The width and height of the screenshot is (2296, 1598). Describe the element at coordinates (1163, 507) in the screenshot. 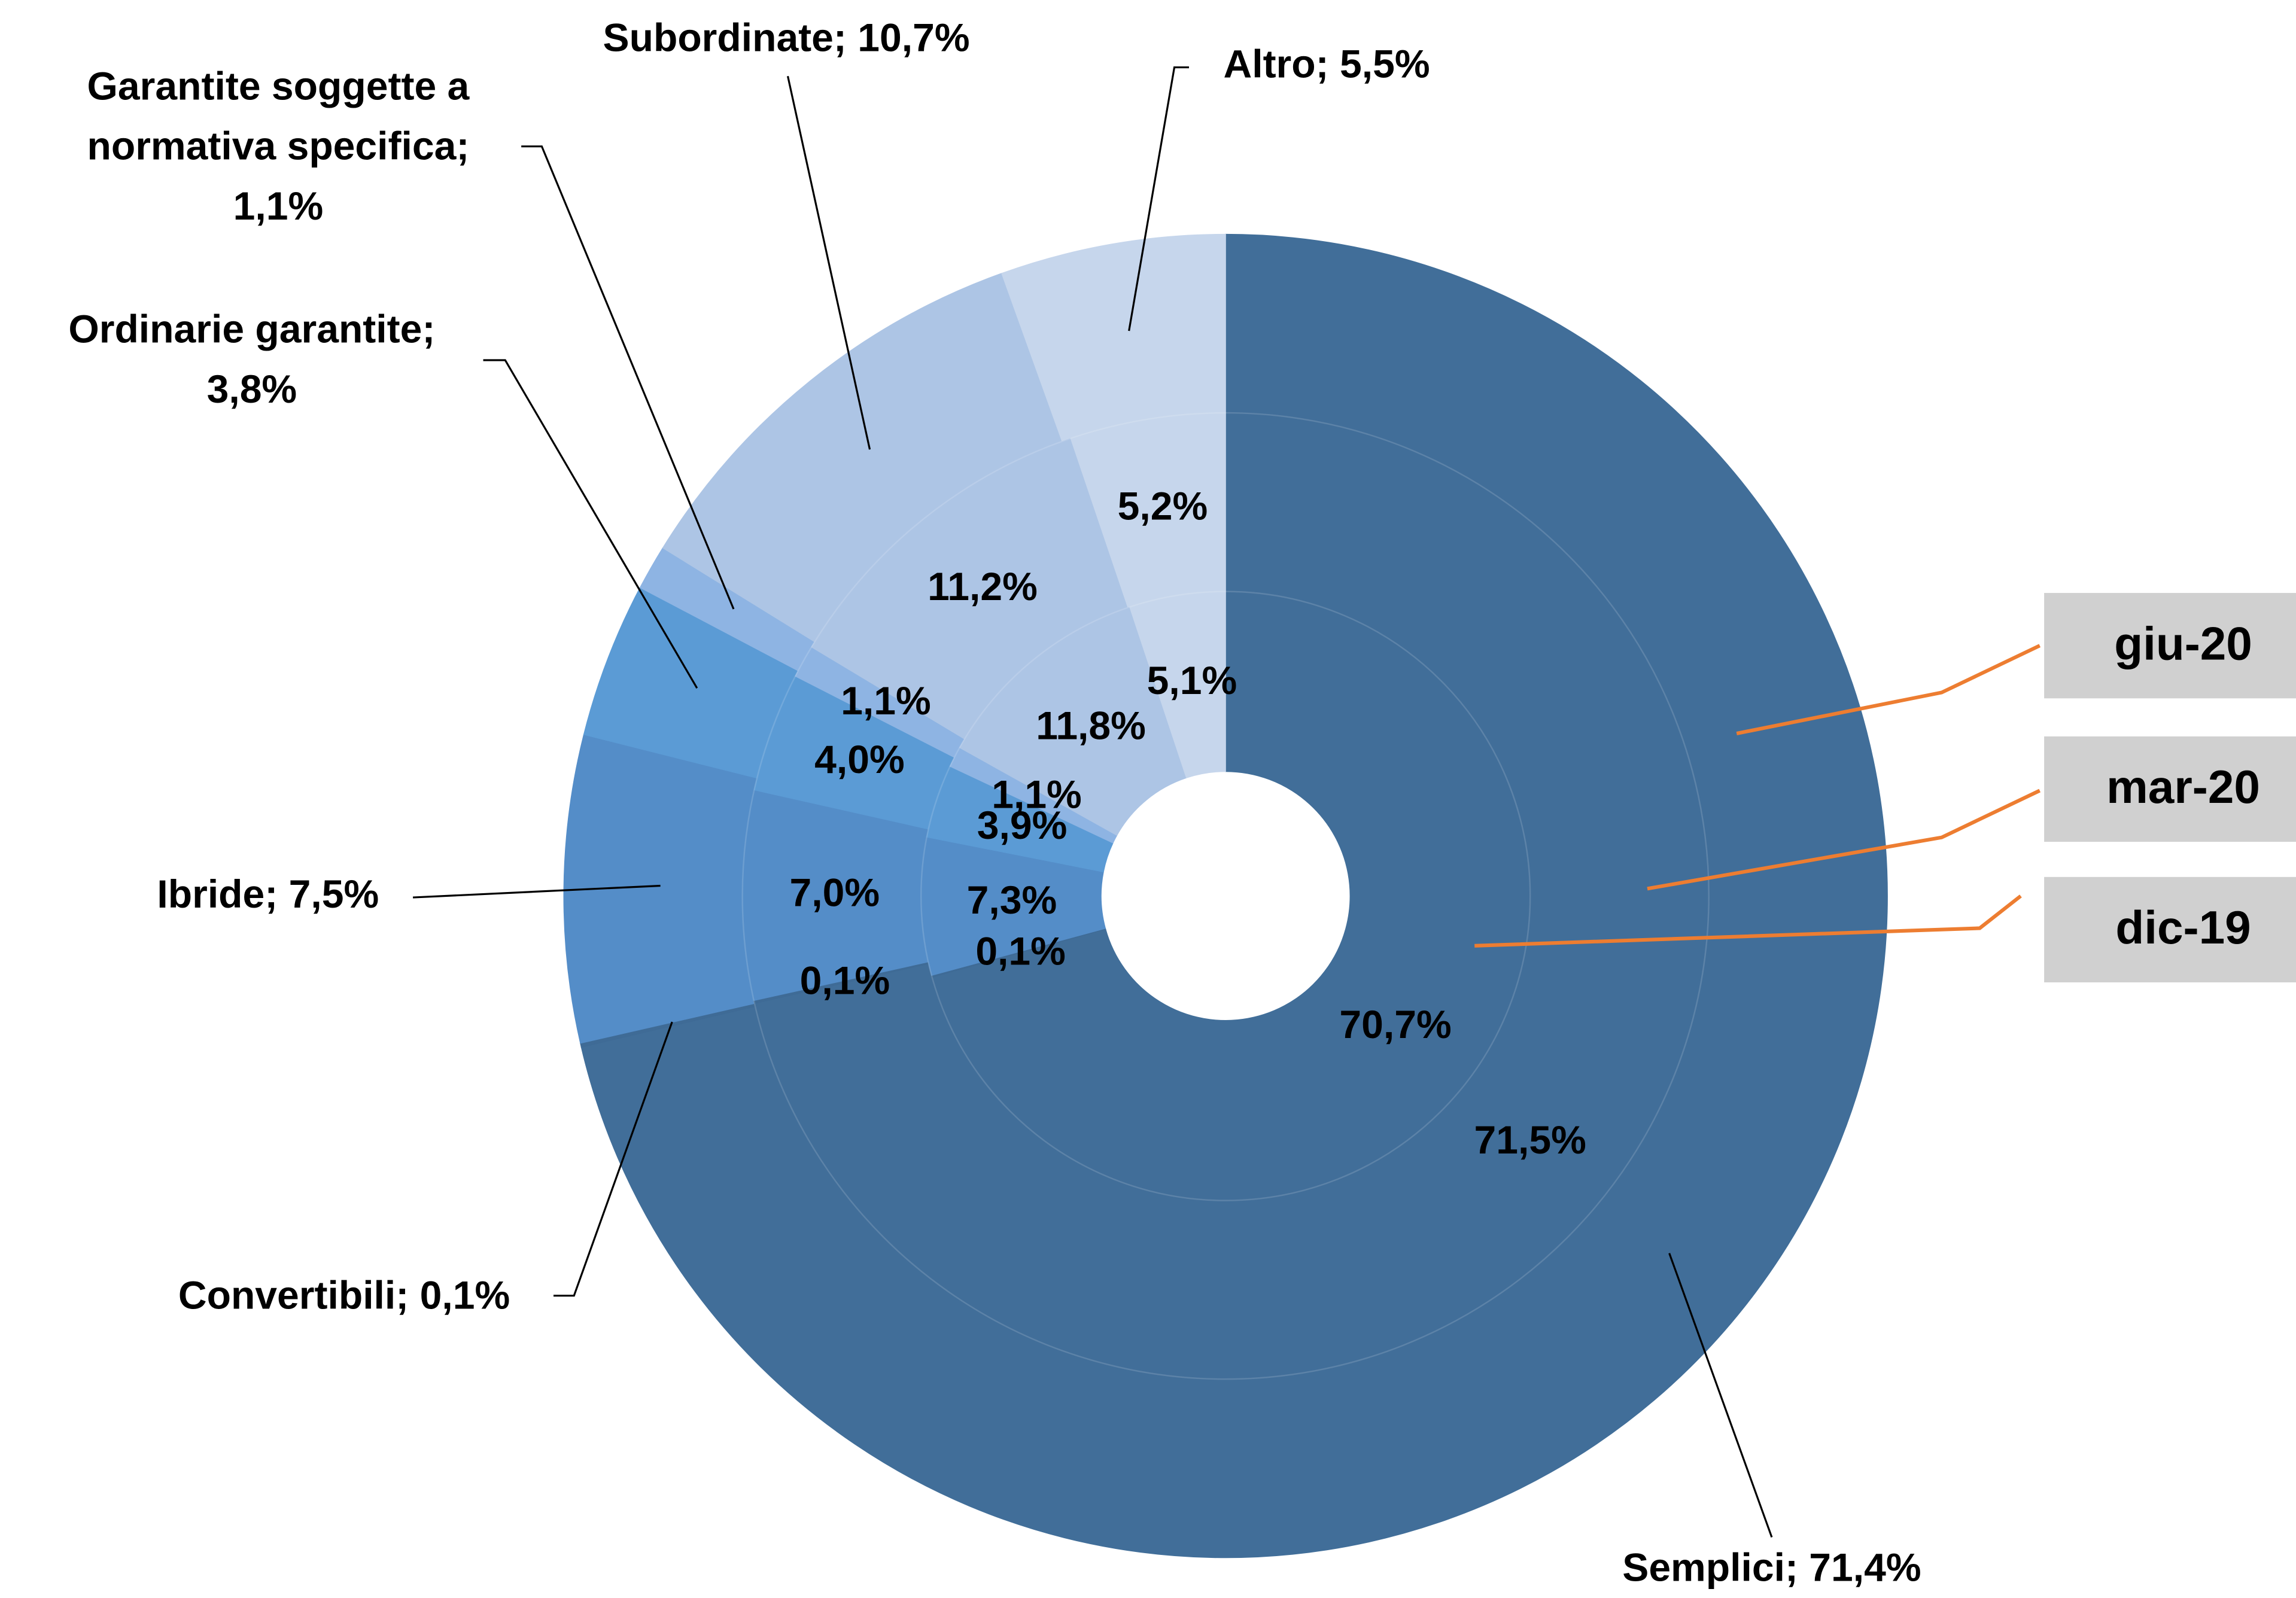

I see `data-label: 5,2%` at that location.